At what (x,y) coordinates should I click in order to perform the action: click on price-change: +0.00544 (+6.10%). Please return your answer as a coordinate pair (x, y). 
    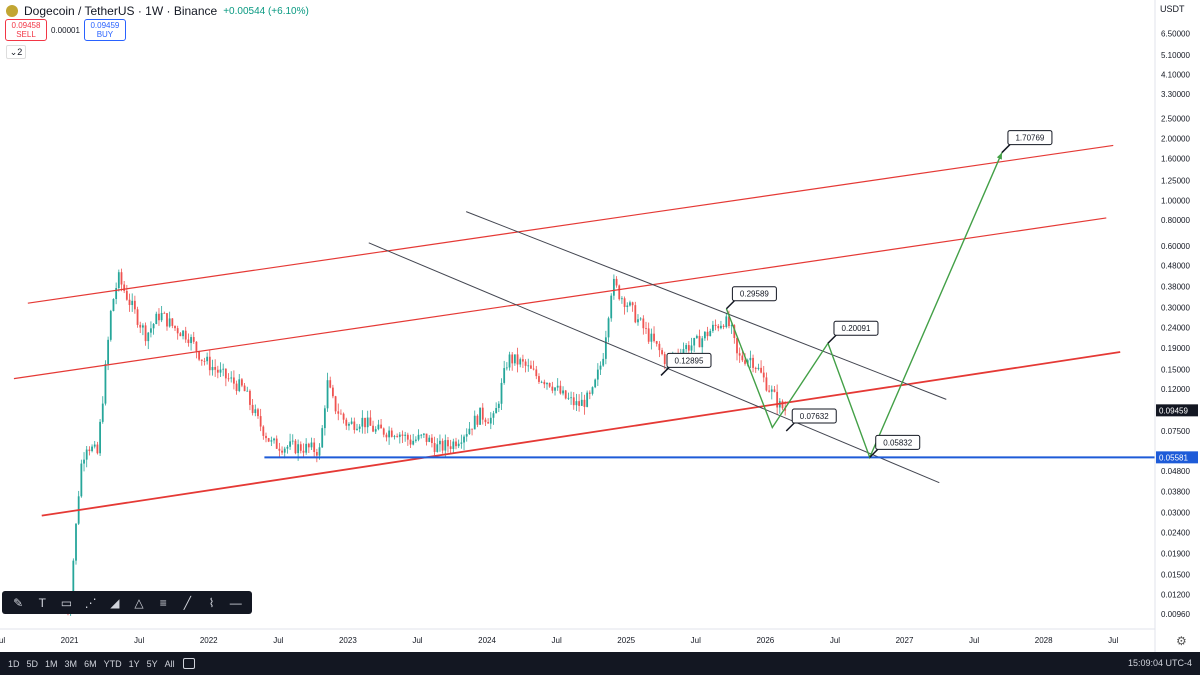
    Looking at the image, I should click on (266, 11).